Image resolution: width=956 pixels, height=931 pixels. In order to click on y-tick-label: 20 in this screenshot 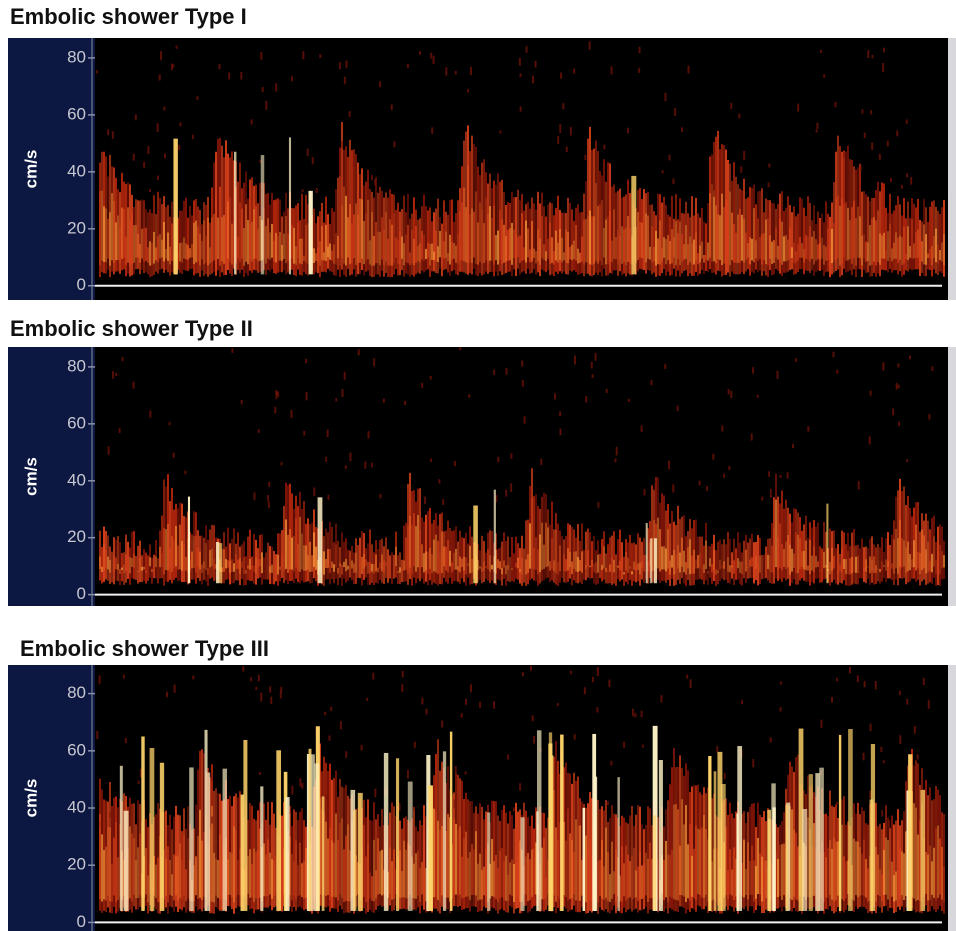, I will do `click(76, 864)`.